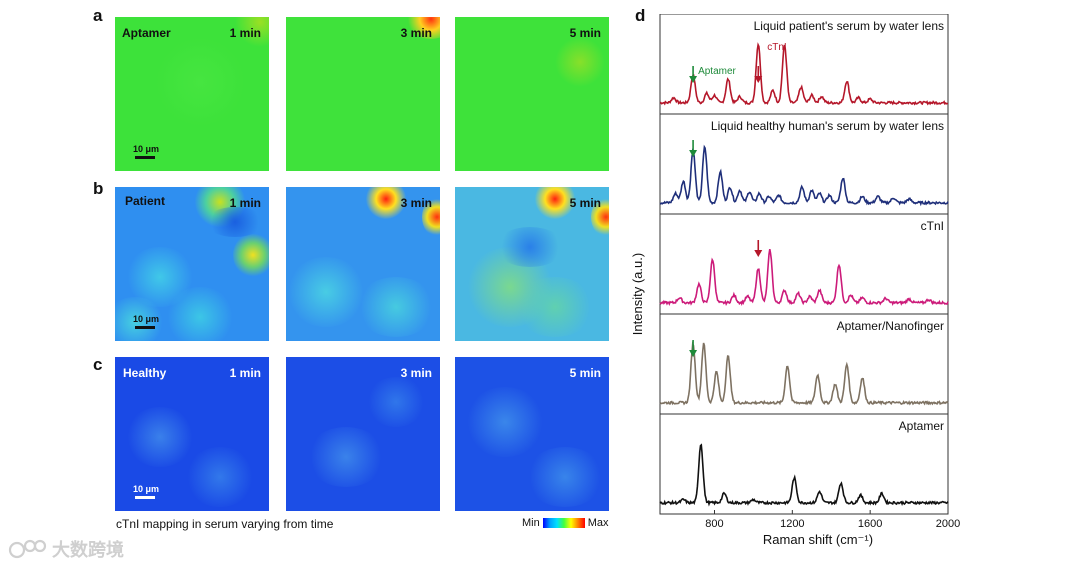 Image resolution: width=1080 pixels, height=568 pixels. Describe the element at coordinates (192, 264) in the screenshot. I see `map-patient-1min: Patient 1 min 10 μm` at that location.